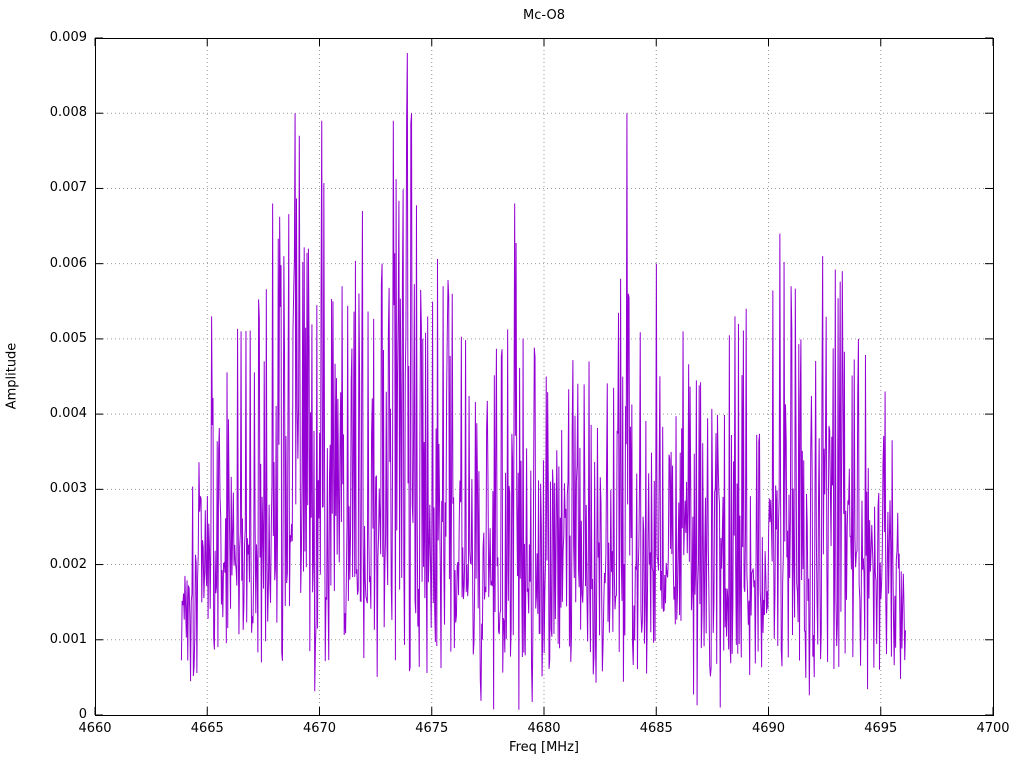 The width and height of the screenshot is (1024, 768). I want to click on y-tick-label: 0.005, so click(68, 338).